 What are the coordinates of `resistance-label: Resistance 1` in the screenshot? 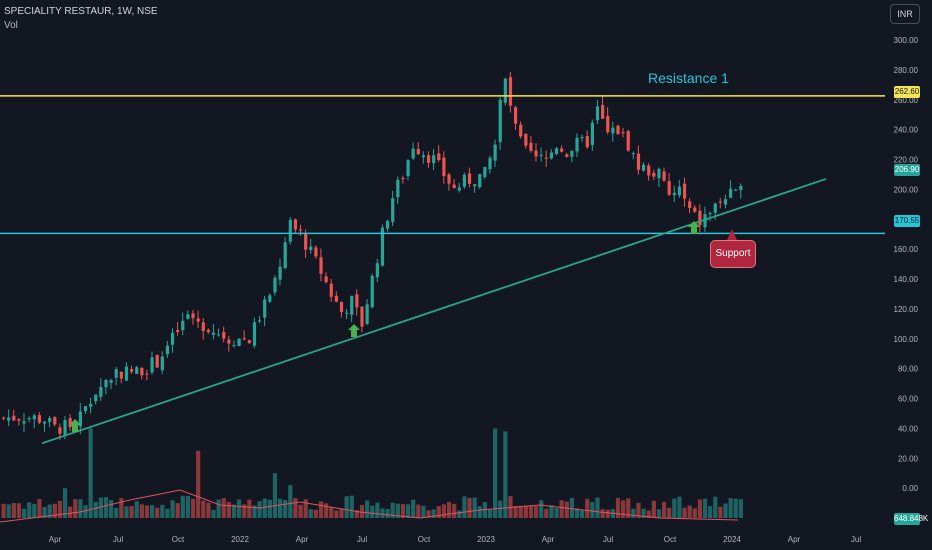 It's located at (688, 78).